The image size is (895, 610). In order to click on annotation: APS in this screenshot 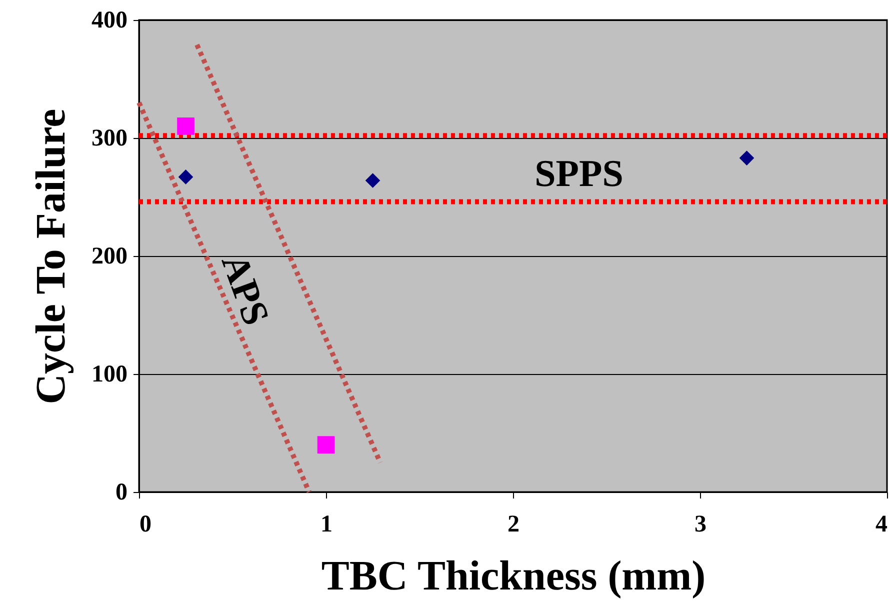, I will do `click(244, 289)`.